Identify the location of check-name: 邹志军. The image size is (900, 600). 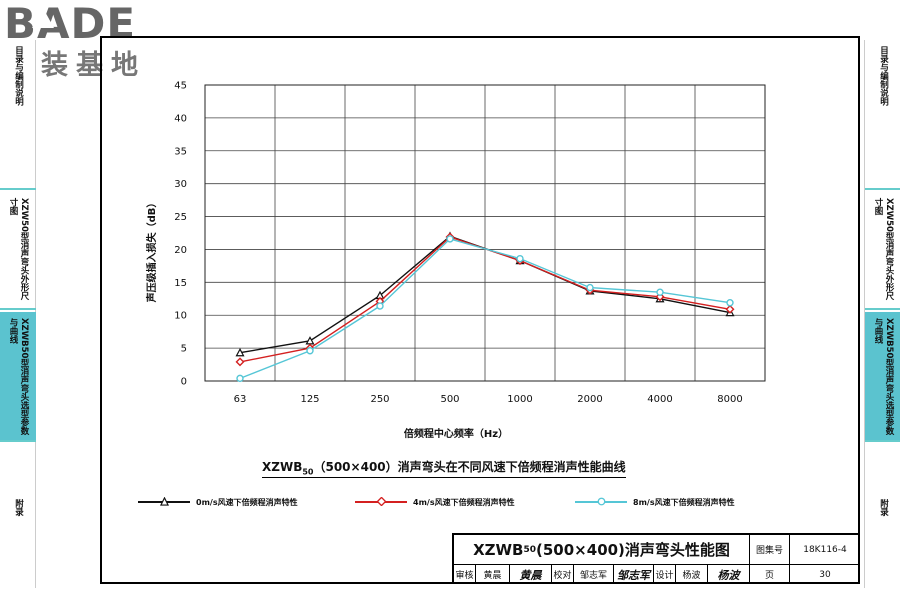
(594, 574).